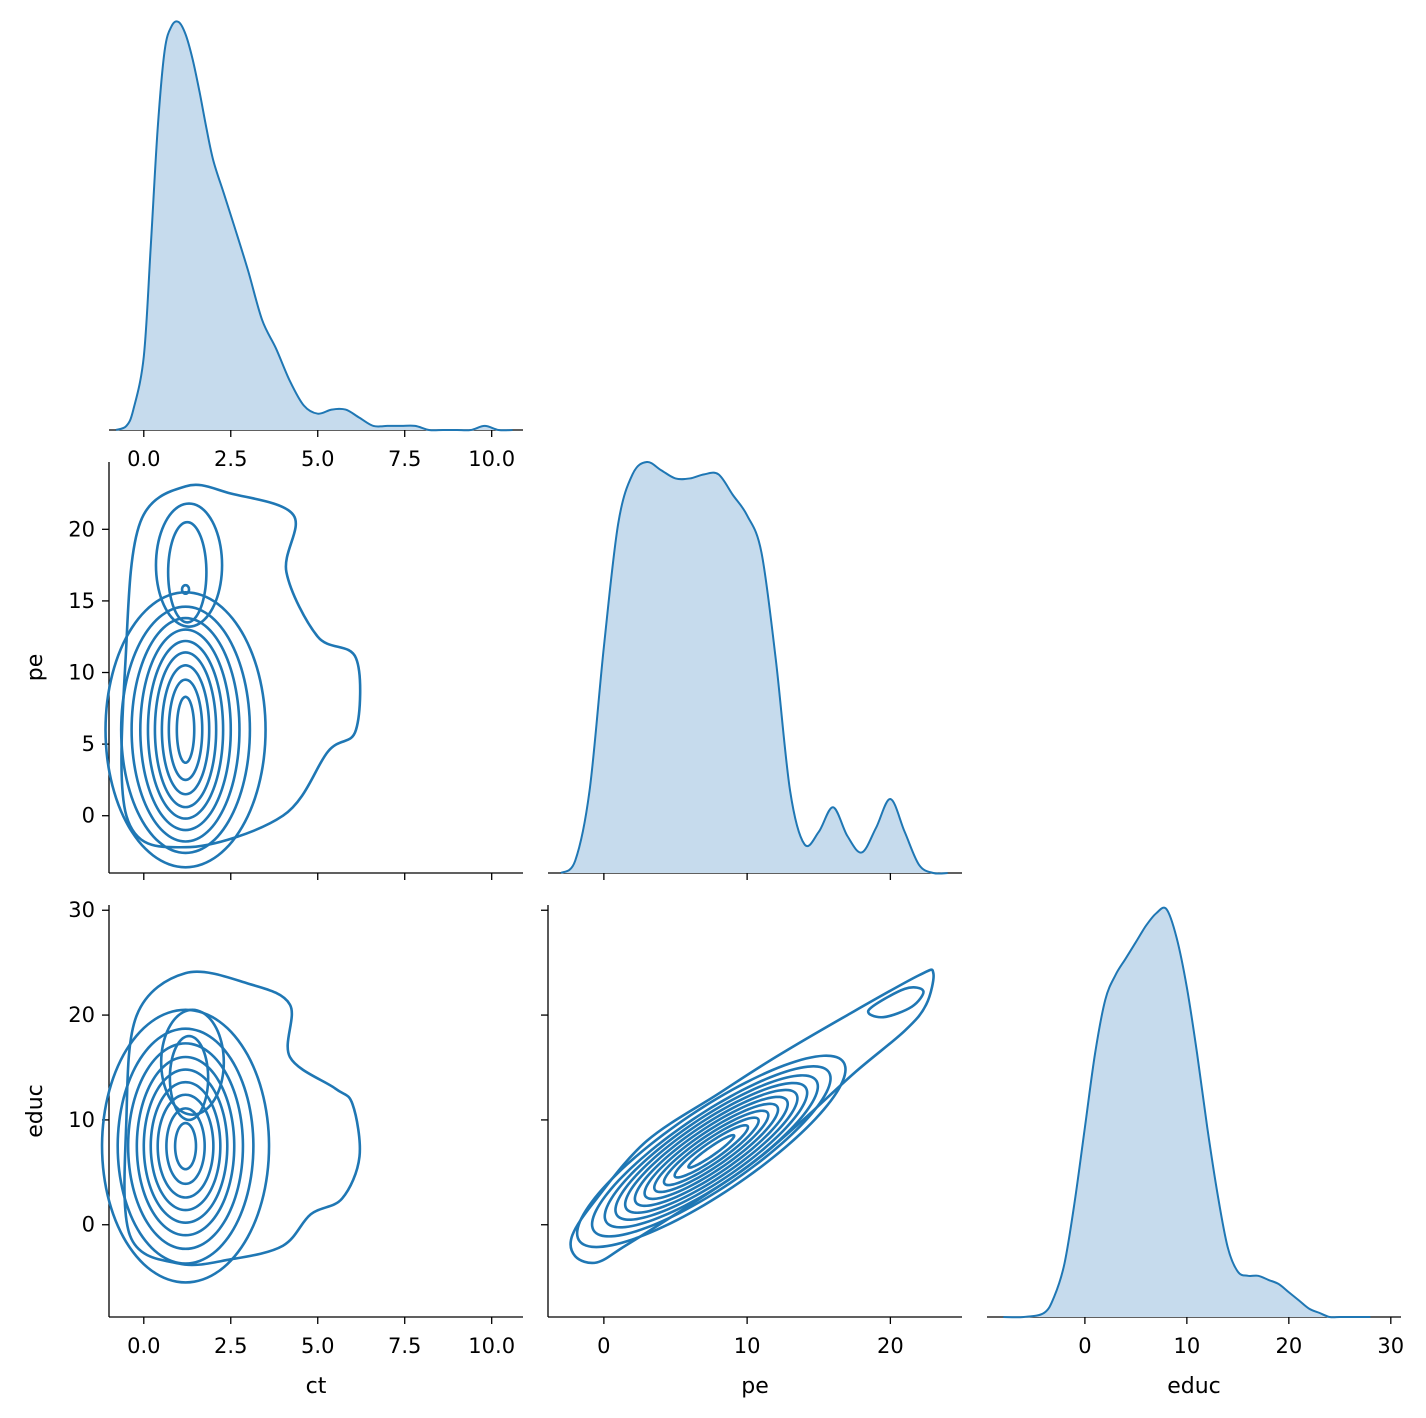  I want to click on x-axis-label: educ, so click(1194, 1386).